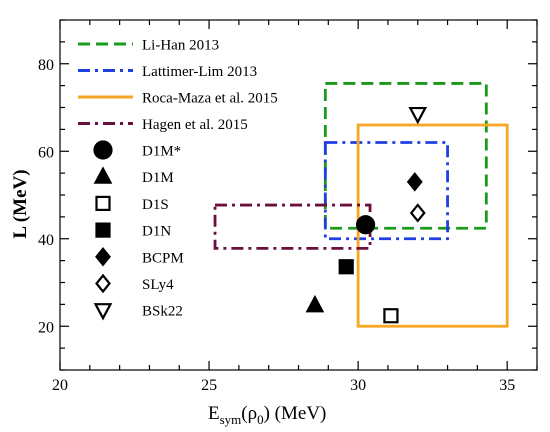 Image resolution: width=550 pixels, height=432 pixels. Describe the element at coordinates (46, 65) in the screenshot. I see `y-tick-label: 80` at that location.